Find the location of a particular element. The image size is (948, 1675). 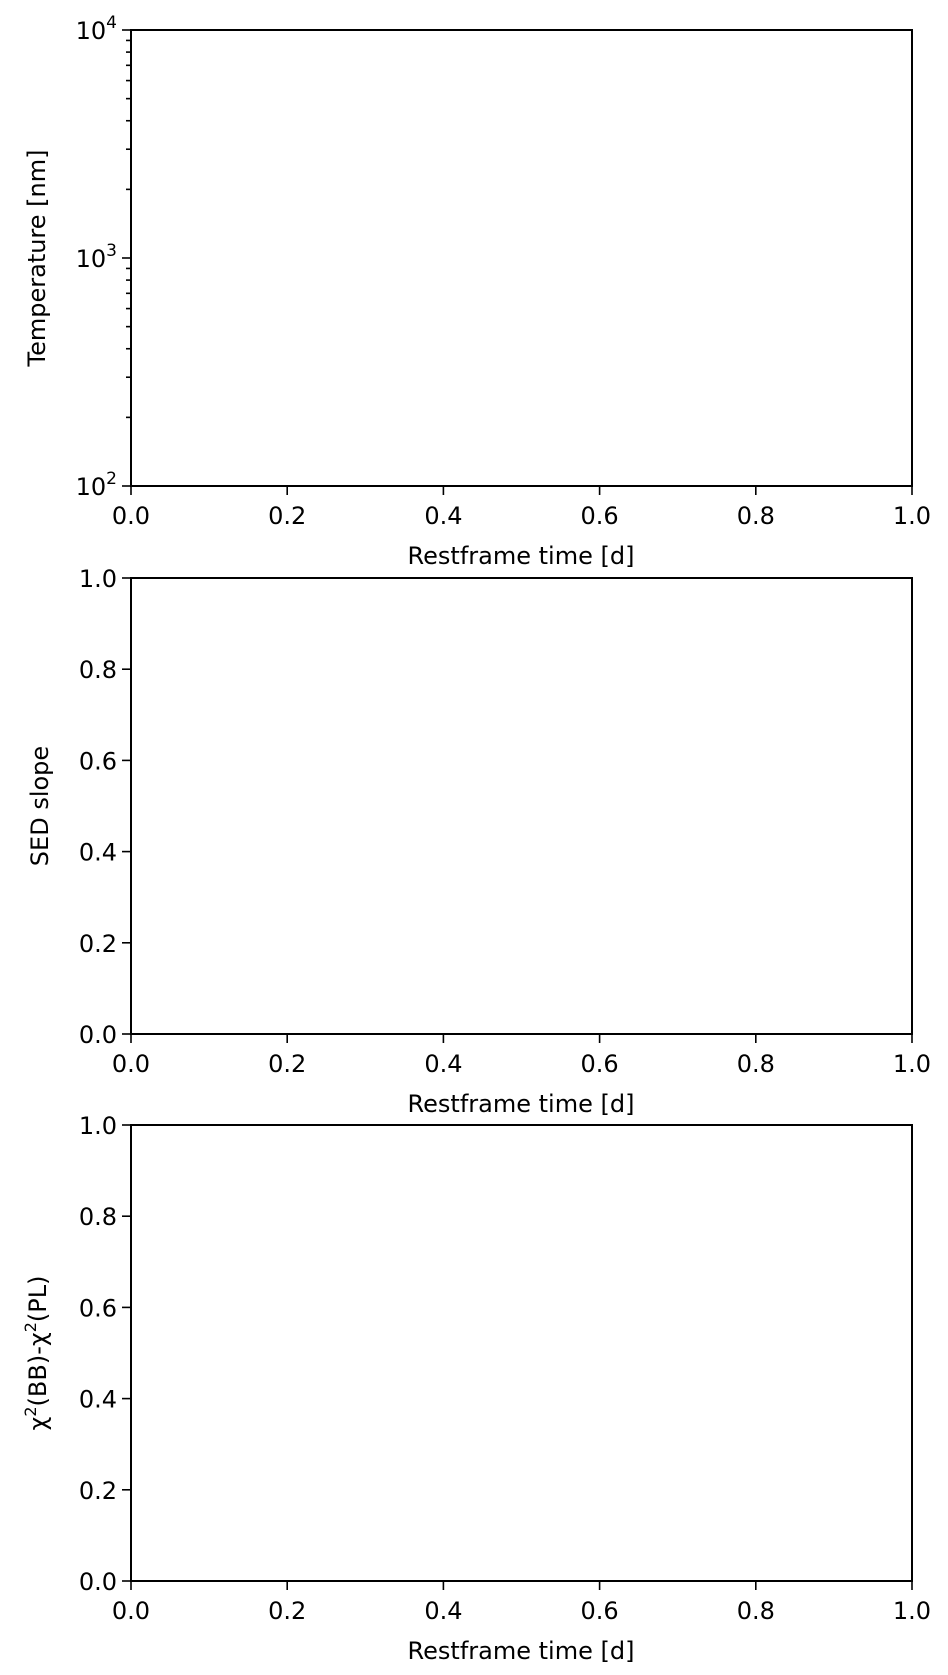

sed-slope-x-tick-label: 0.0 is located at coordinates (131, 1064).